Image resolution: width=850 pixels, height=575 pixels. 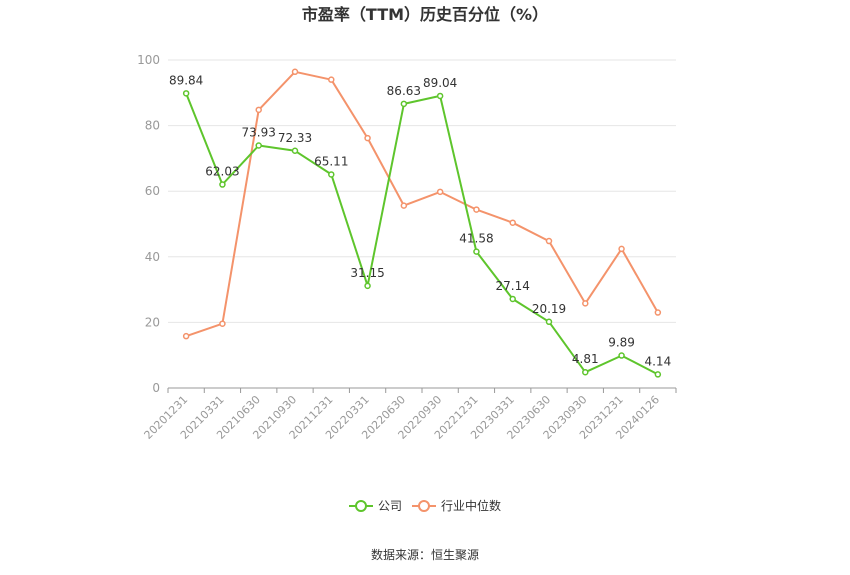 What do you see at coordinates (152, 257) in the screenshot?
I see `y-tick-label: 40` at bounding box center [152, 257].